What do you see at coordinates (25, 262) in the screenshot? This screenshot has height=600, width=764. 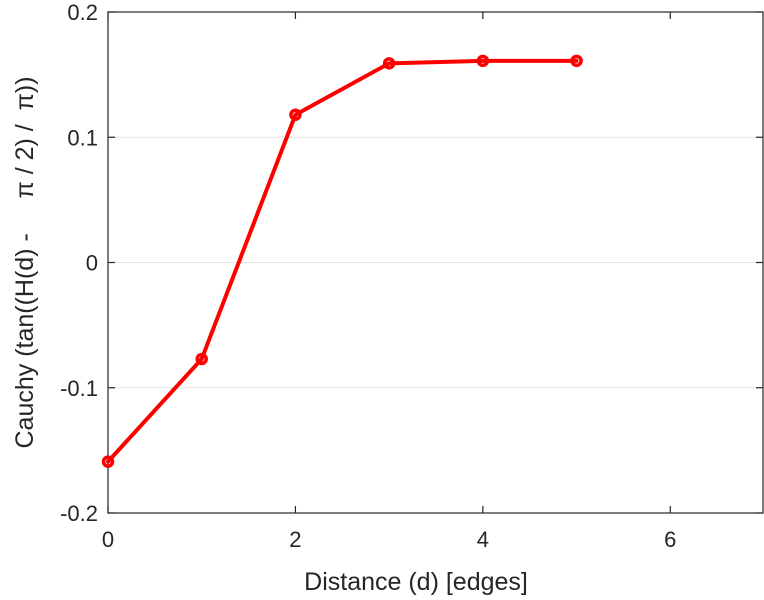 I see `y-axis-label: Cauchy (tan((H(d) - π / 2) / π))` at bounding box center [25, 262].